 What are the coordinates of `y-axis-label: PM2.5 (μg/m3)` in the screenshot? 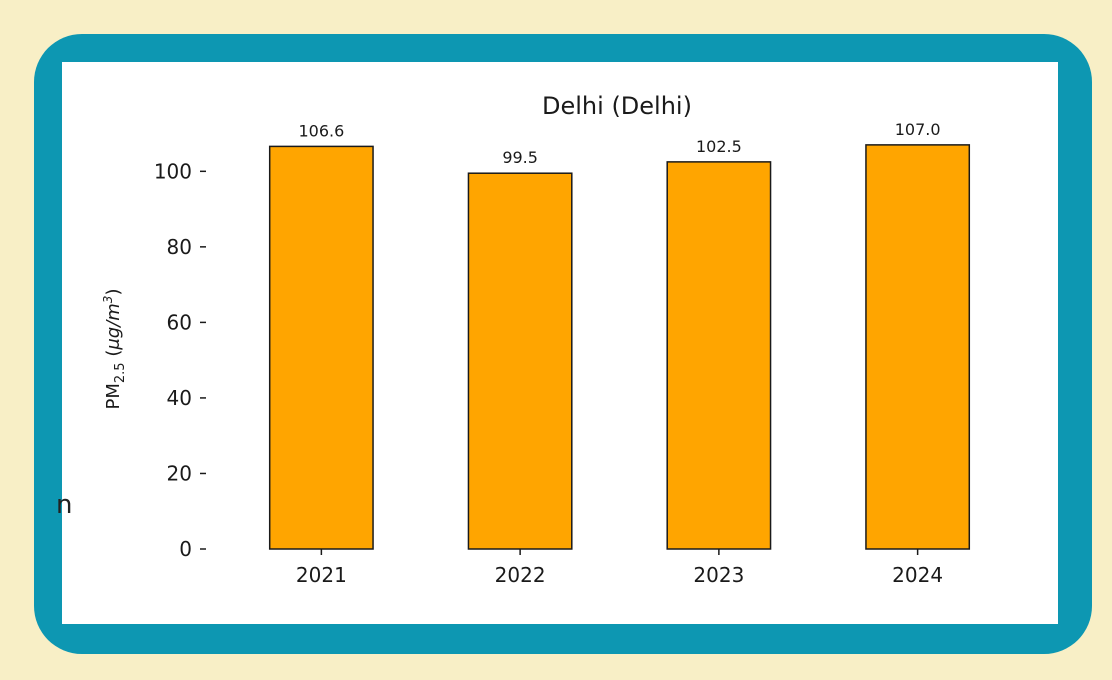 It's located at (114, 349).